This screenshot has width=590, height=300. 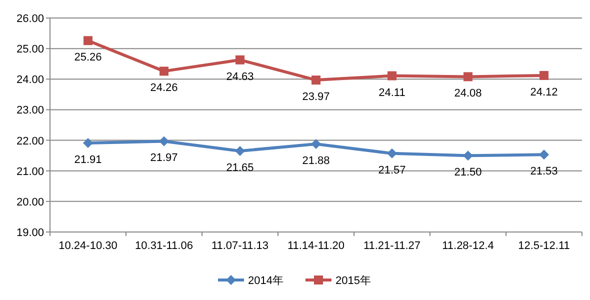 What do you see at coordinates (164, 88) in the screenshot?
I see `data-label: 24.26` at bounding box center [164, 88].